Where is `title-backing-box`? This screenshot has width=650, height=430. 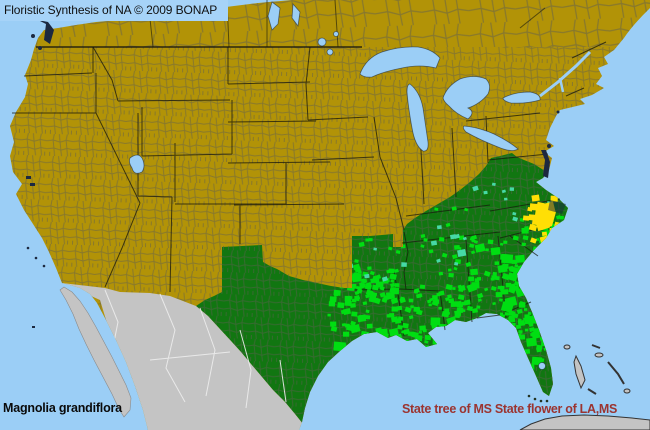
title-backing-box is located at coordinates (114, 10).